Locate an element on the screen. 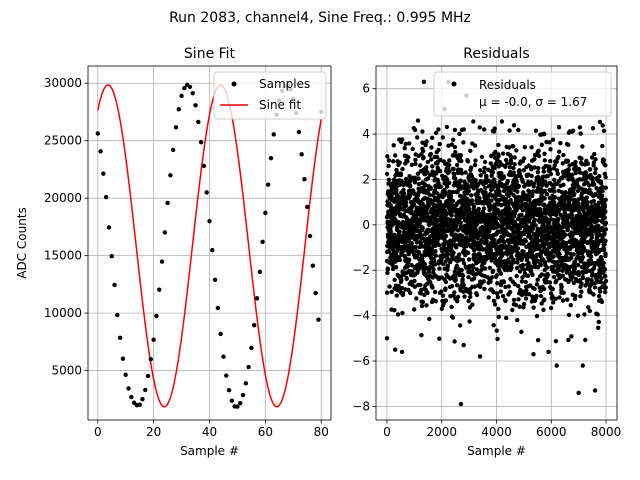  legend-stats-text: μ = -0.0, σ = 1.67 is located at coordinates (533, 102).